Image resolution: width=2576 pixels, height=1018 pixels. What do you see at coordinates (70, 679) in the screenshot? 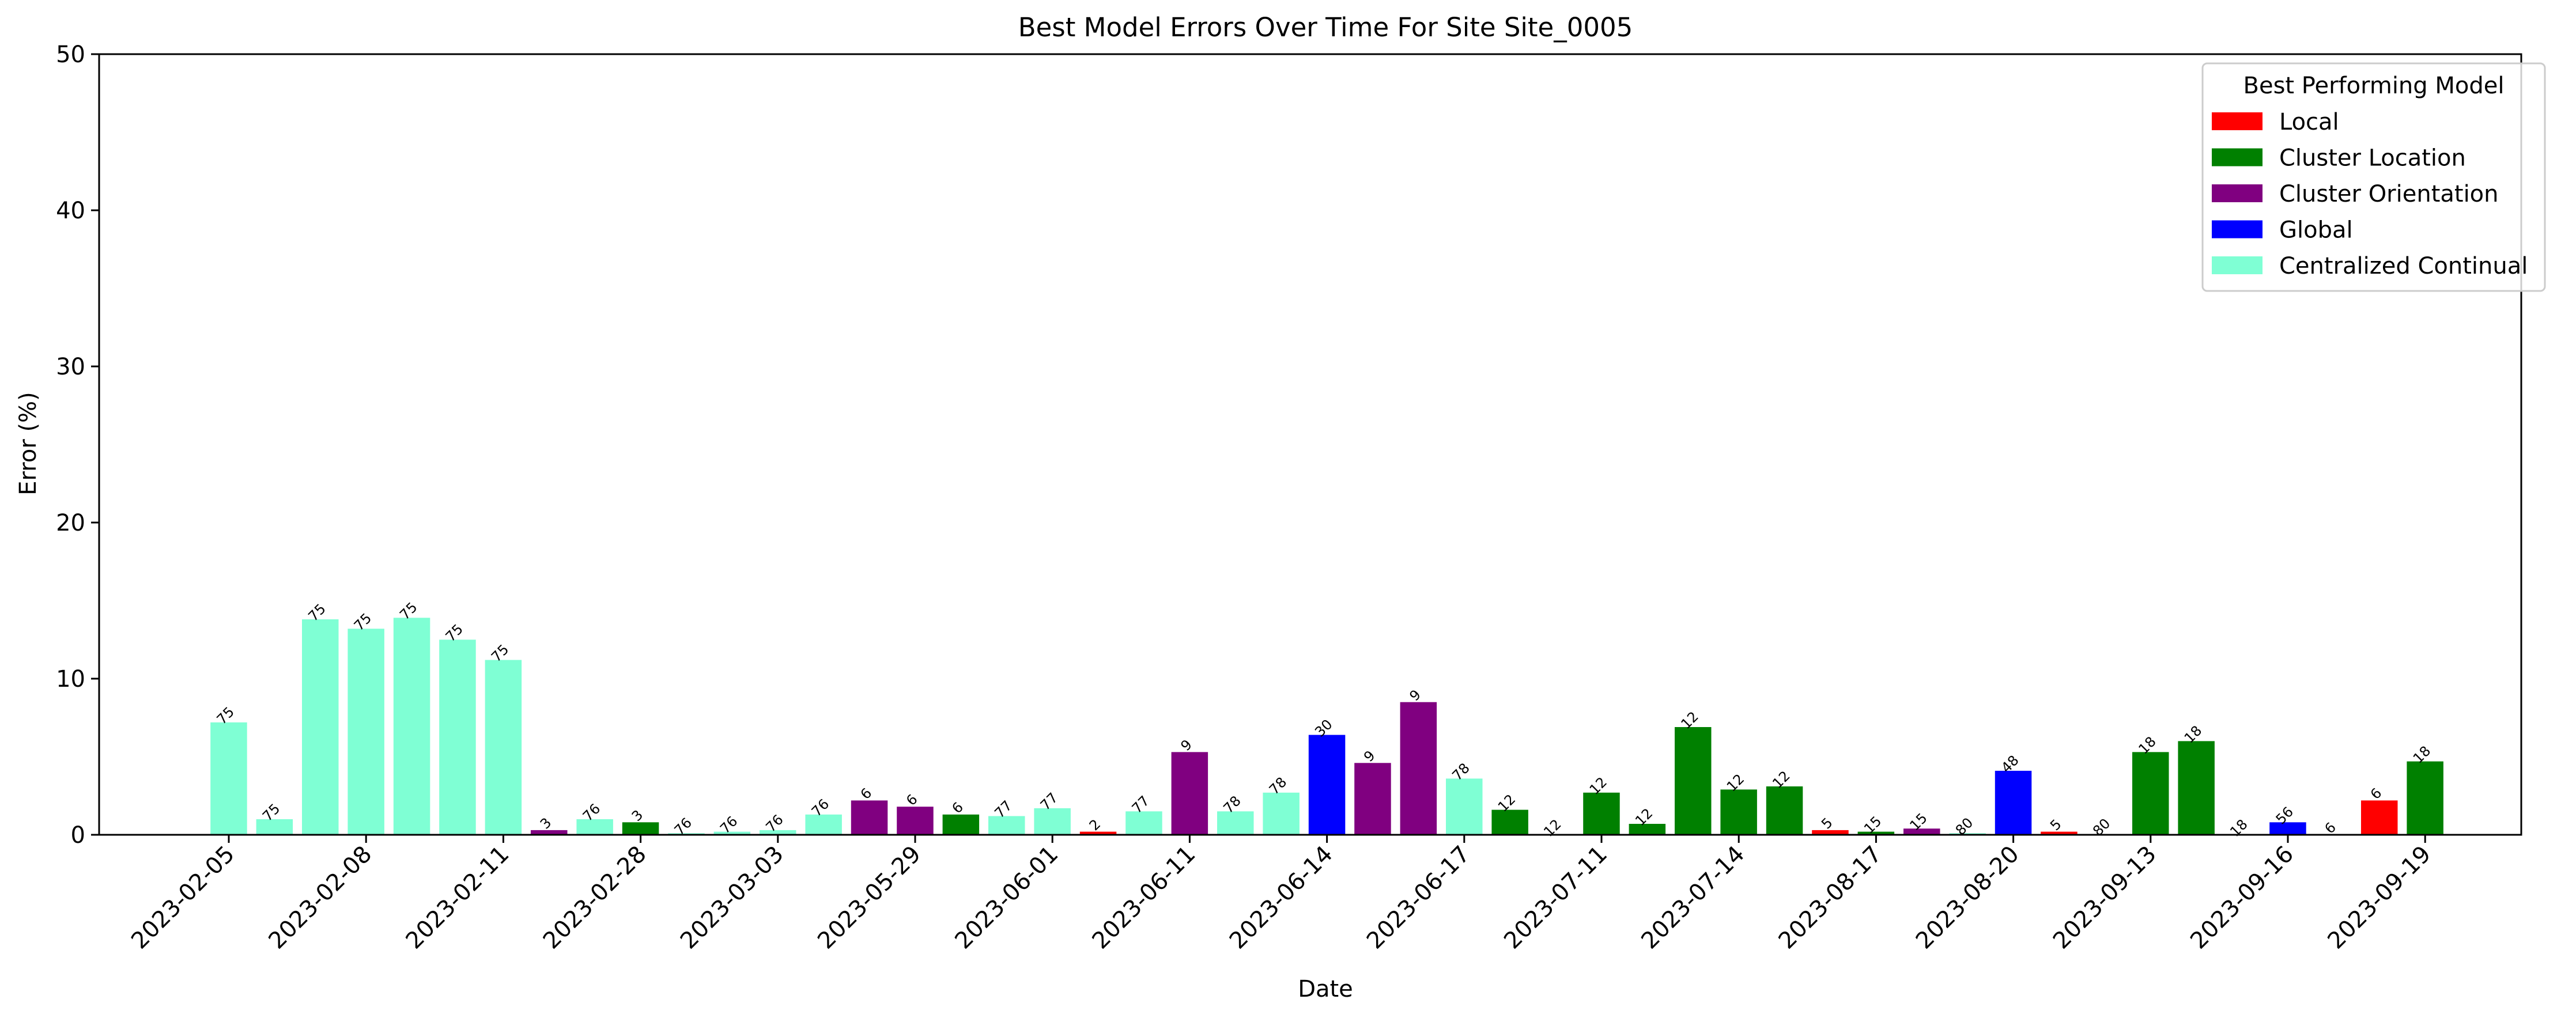
I see `y-tick-label-1: 10` at bounding box center [70, 679].